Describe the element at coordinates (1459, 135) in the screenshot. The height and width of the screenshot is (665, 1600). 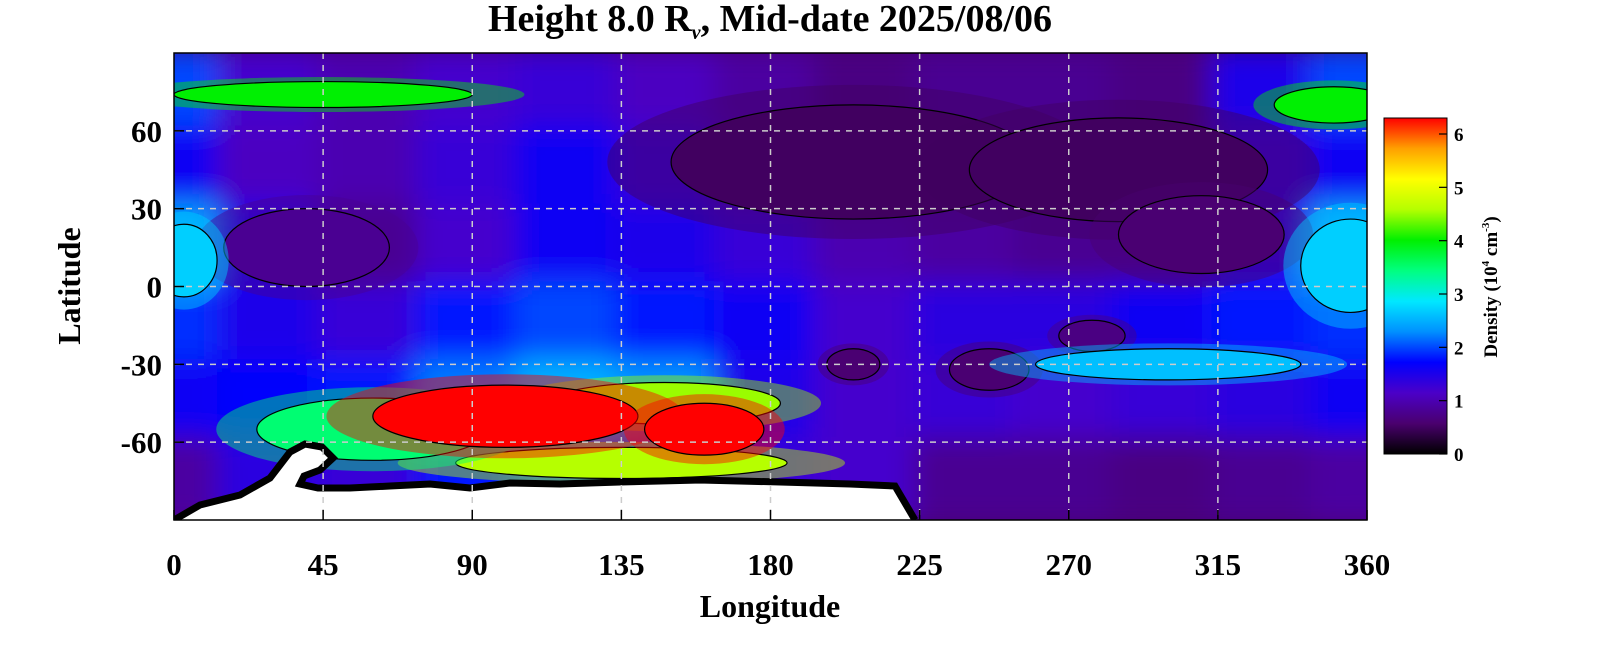
I see `colorbar-tick-label: 6` at that location.